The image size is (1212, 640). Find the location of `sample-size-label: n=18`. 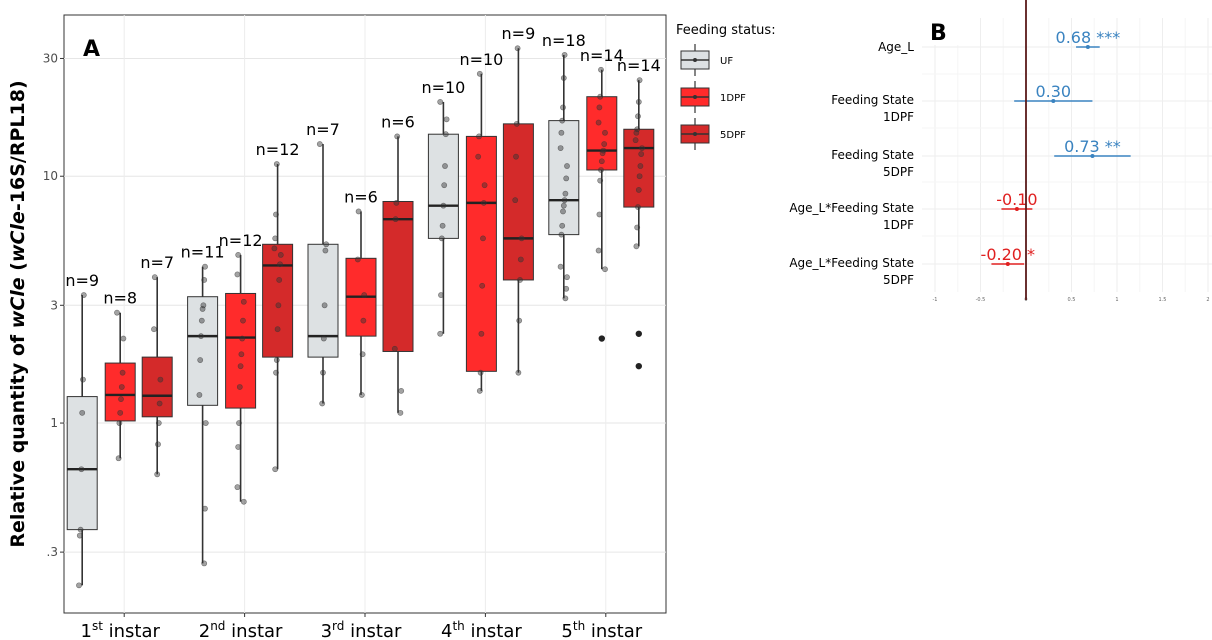

sample-size-label: n=18 is located at coordinates (564, 40).